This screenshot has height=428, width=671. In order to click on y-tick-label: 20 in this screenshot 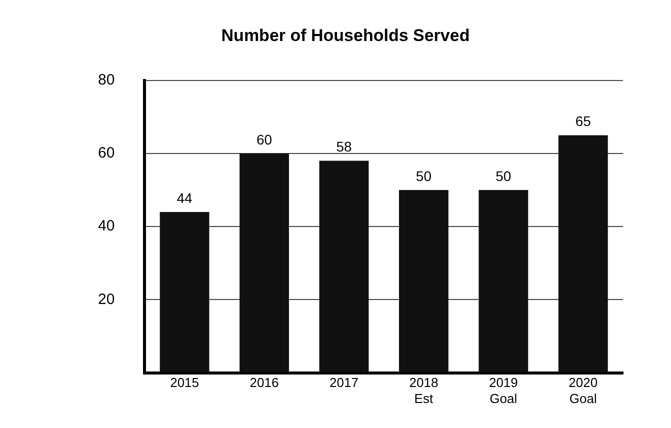, I will do `click(106, 299)`.